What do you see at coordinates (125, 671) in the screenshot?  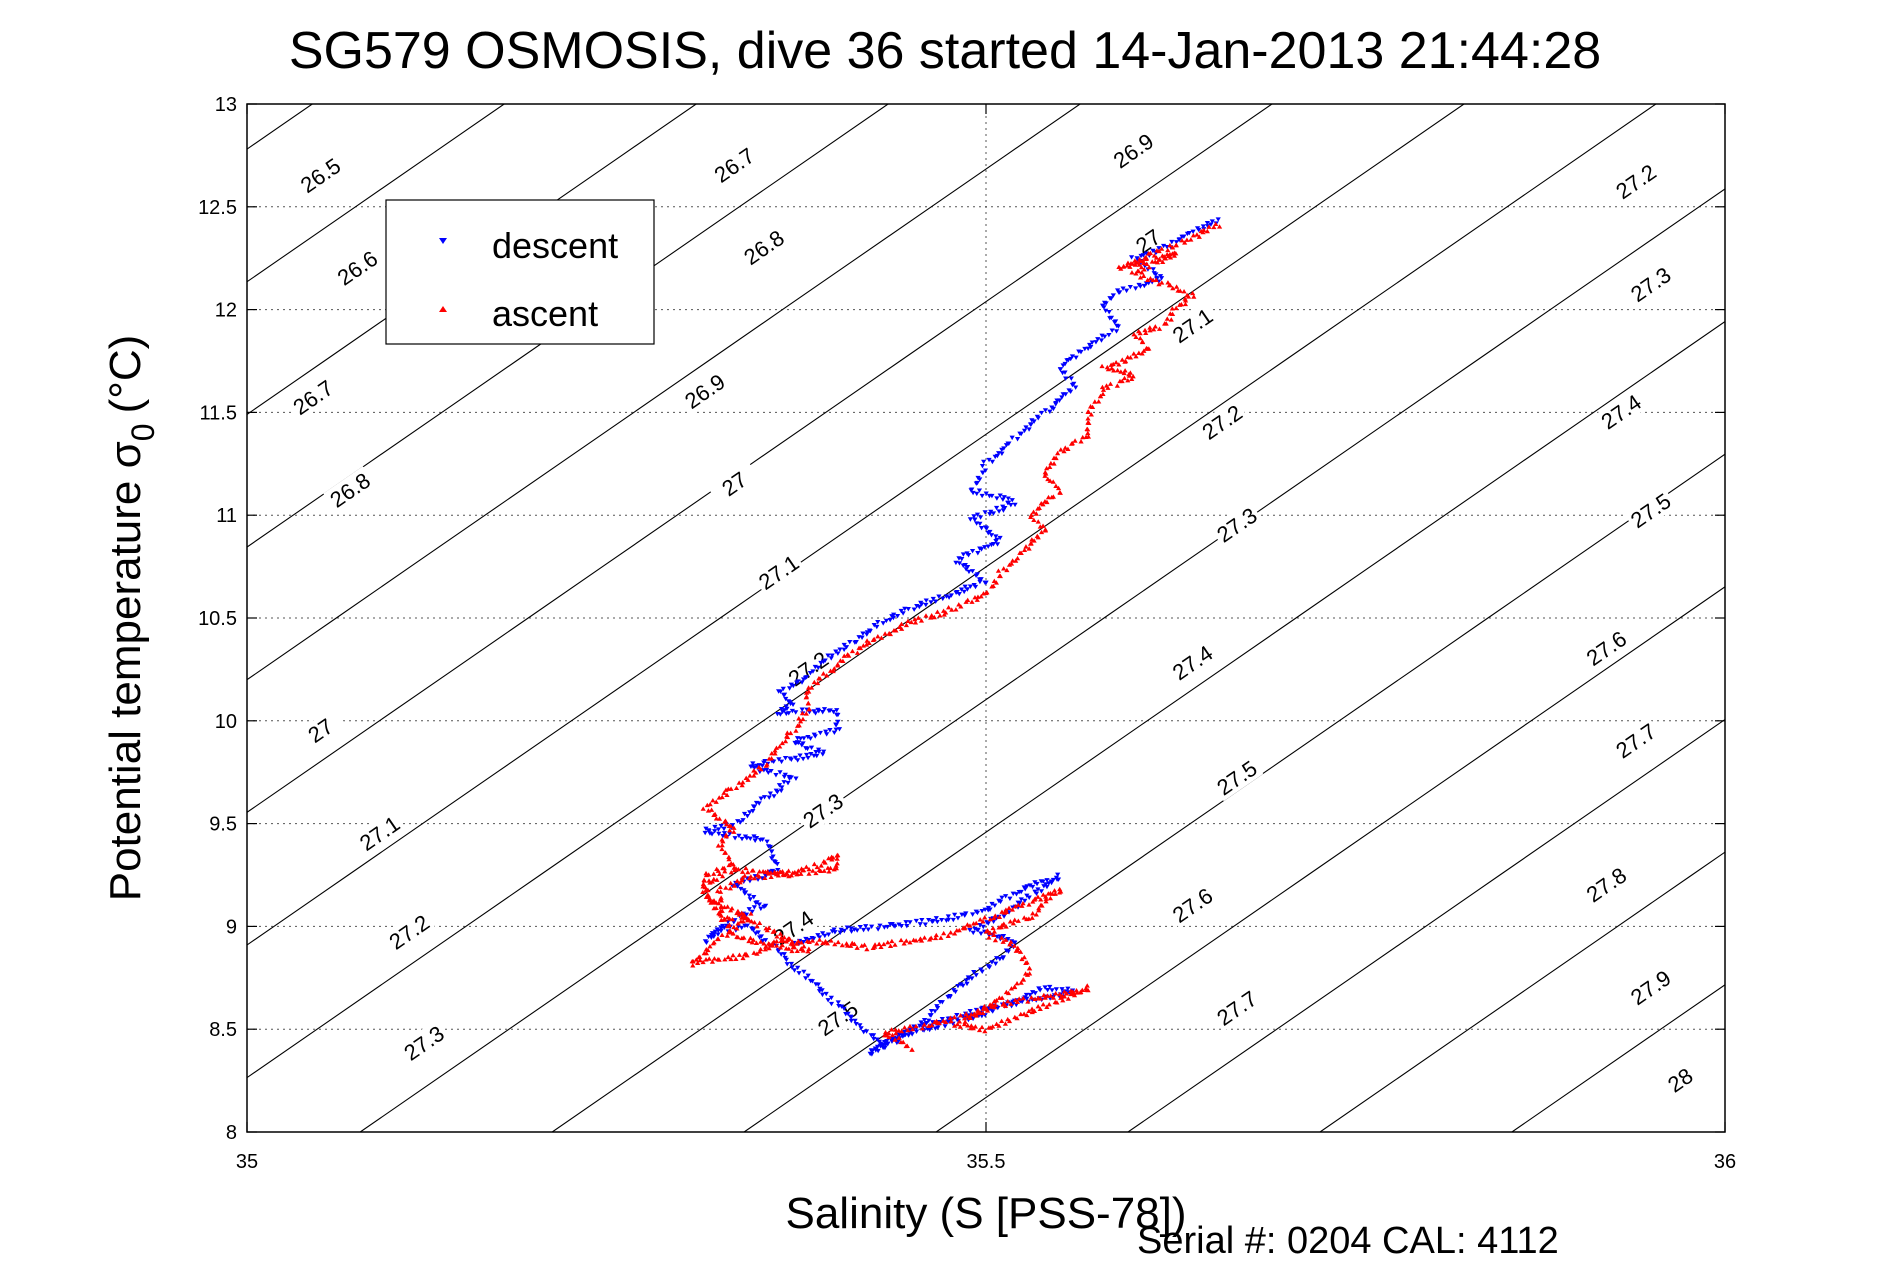 I see `y-axis-label-main: Potential temperature σ` at bounding box center [125, 671].